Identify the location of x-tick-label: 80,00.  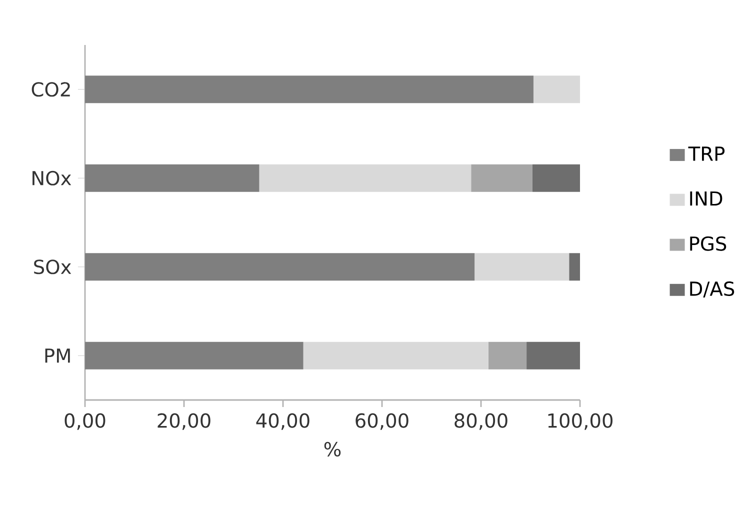
(481, 421).